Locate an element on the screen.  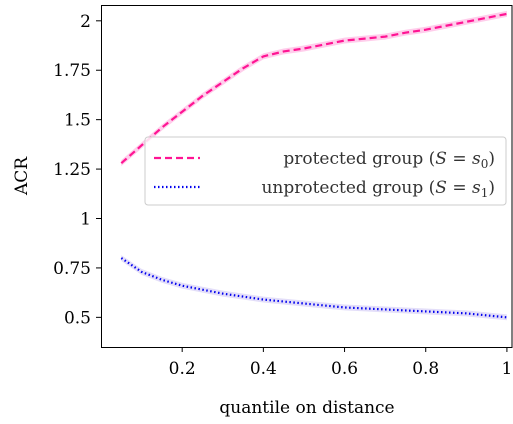
x-tick-label: 0.8 is located at coordinates (425, 369).